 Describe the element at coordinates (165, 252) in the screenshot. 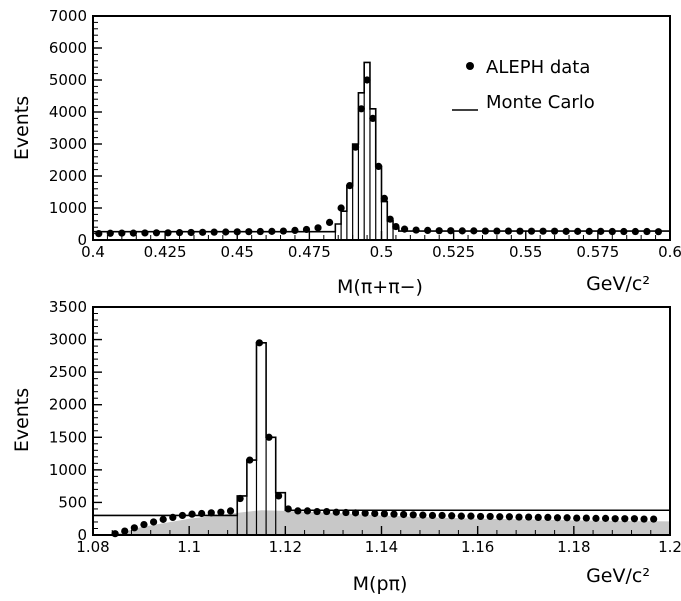

I see `x-tick-label: 0.425` at that location.